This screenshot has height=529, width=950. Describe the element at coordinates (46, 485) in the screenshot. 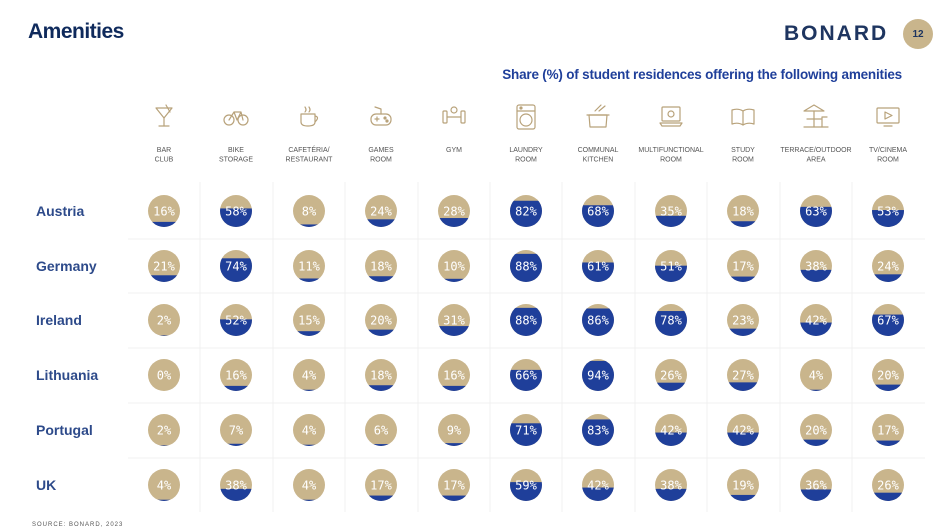

I see `row-label-country: UK` at that location.